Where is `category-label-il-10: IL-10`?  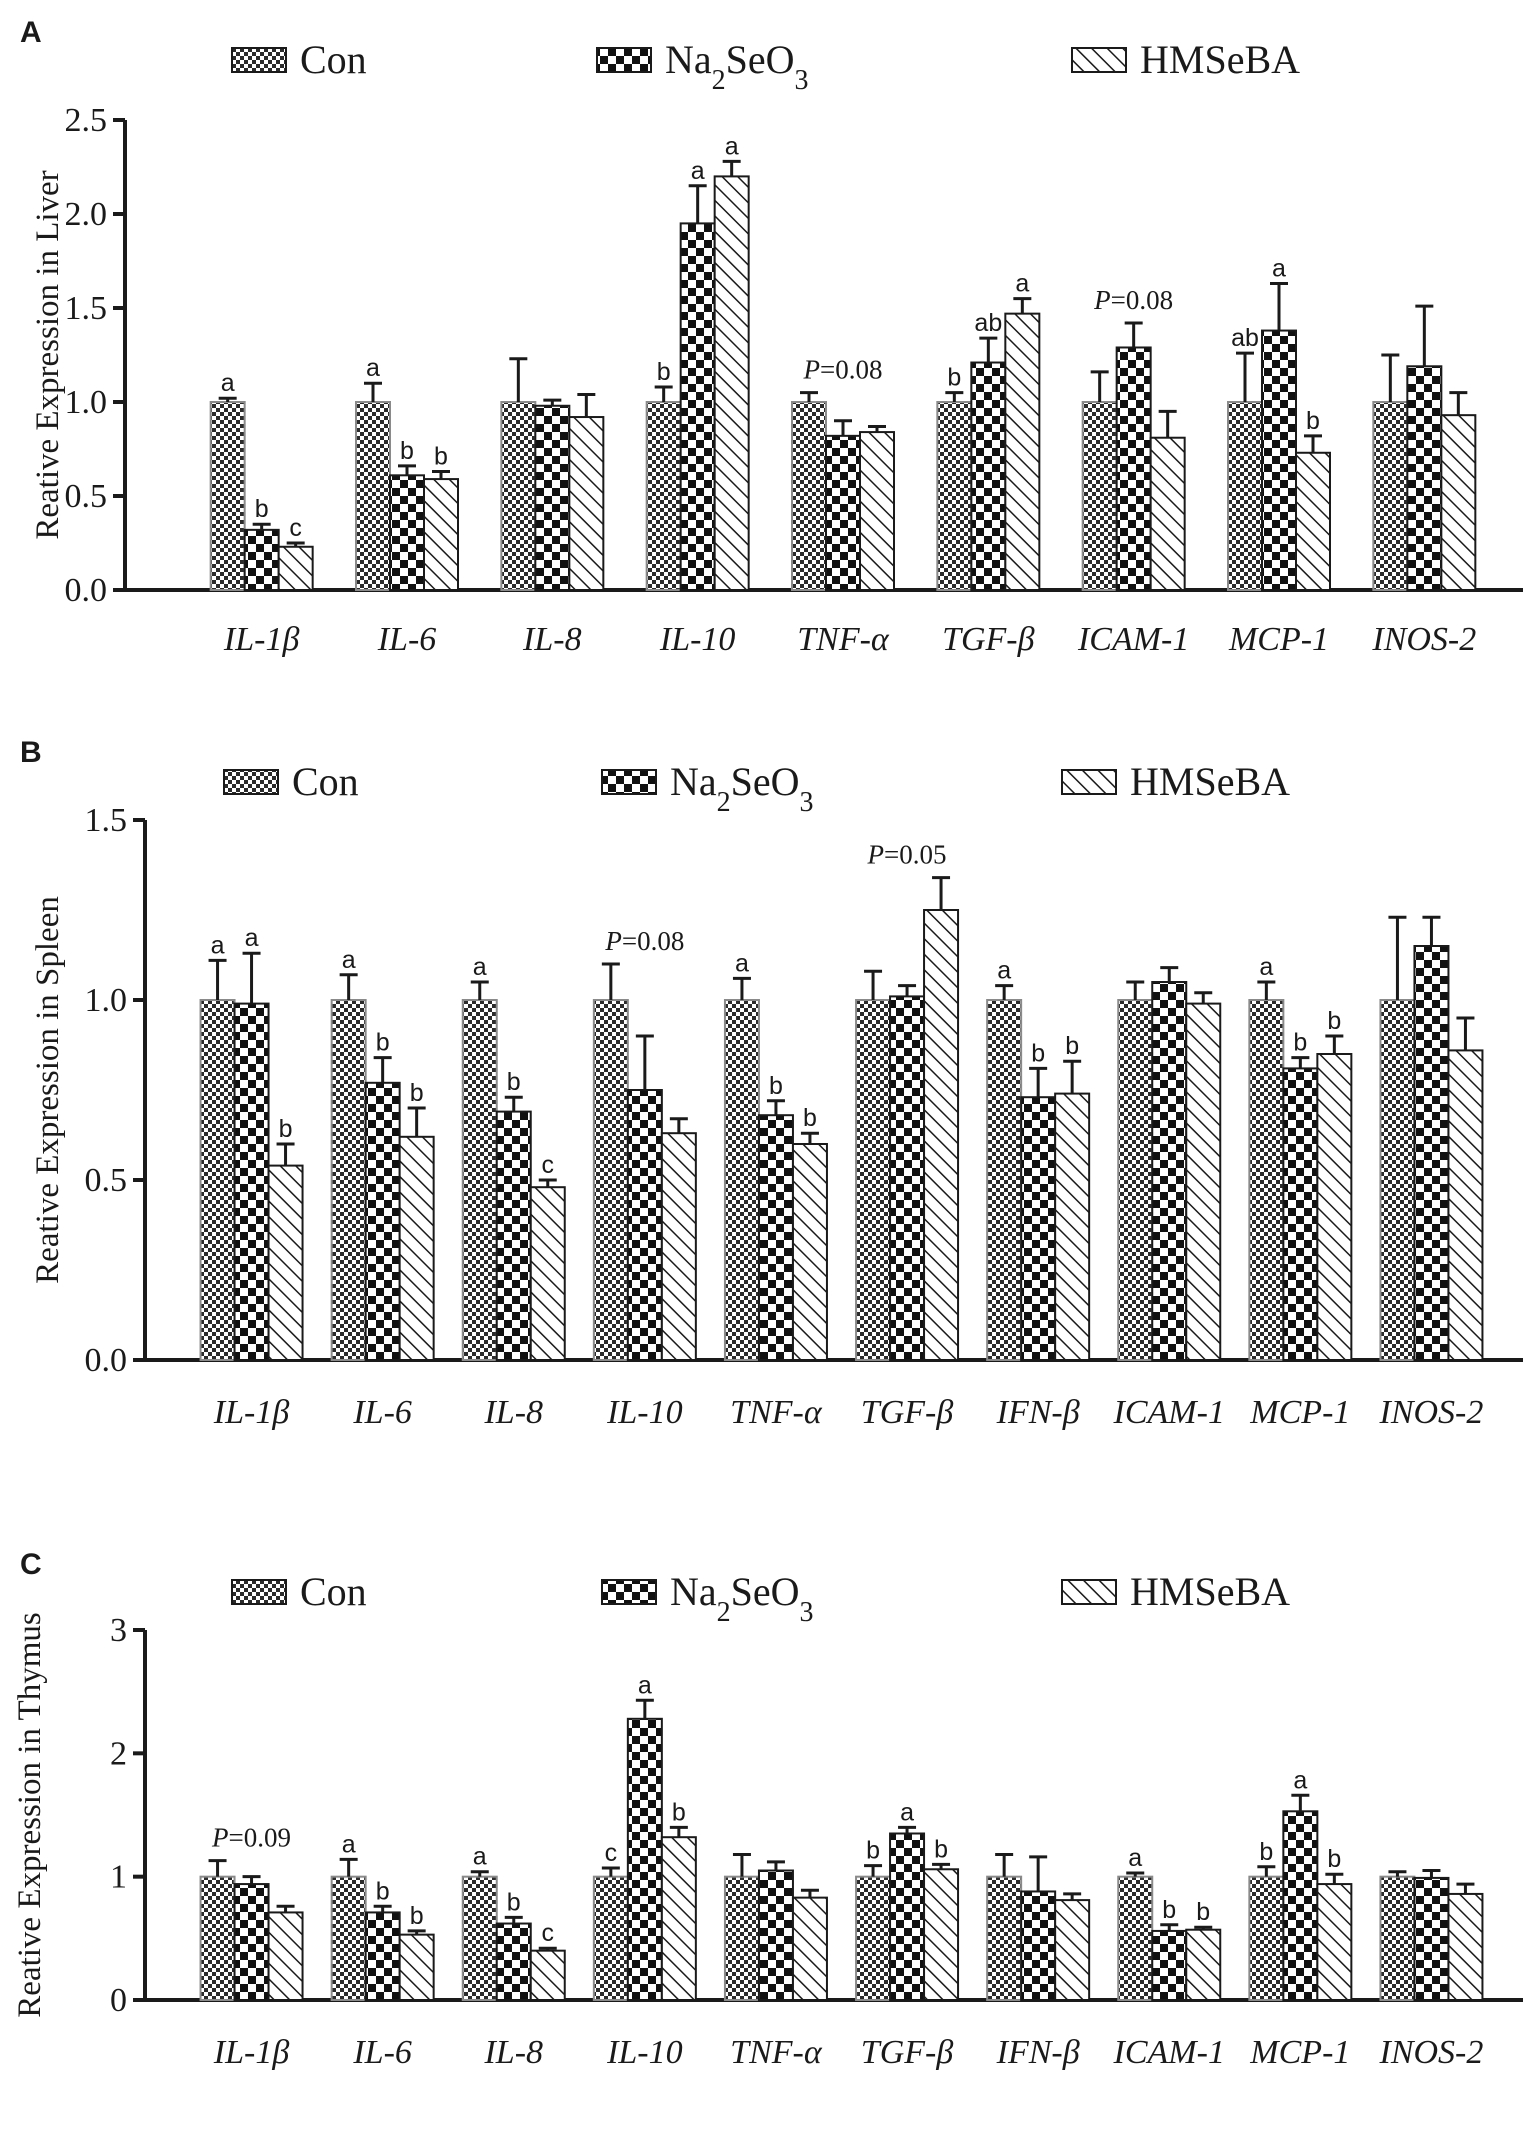 category-label-il-10: IL-10 is located at coordinates (644, 1412).